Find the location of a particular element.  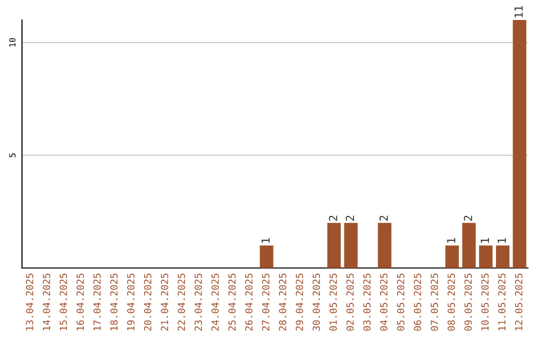

x-tick-label: 09.05.2025 is located at coordinates (468, 302).